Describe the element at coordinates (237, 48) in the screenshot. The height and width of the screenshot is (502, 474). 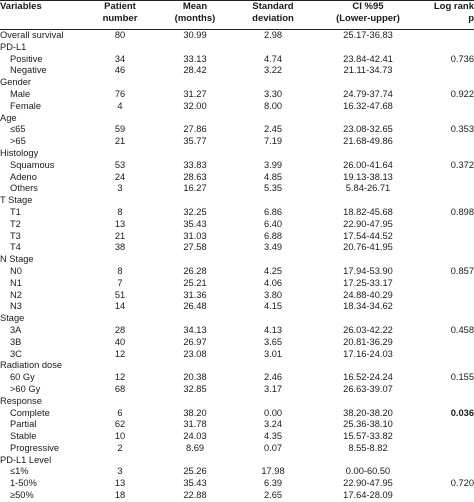
I see `group-row: PD-L1` at that location.